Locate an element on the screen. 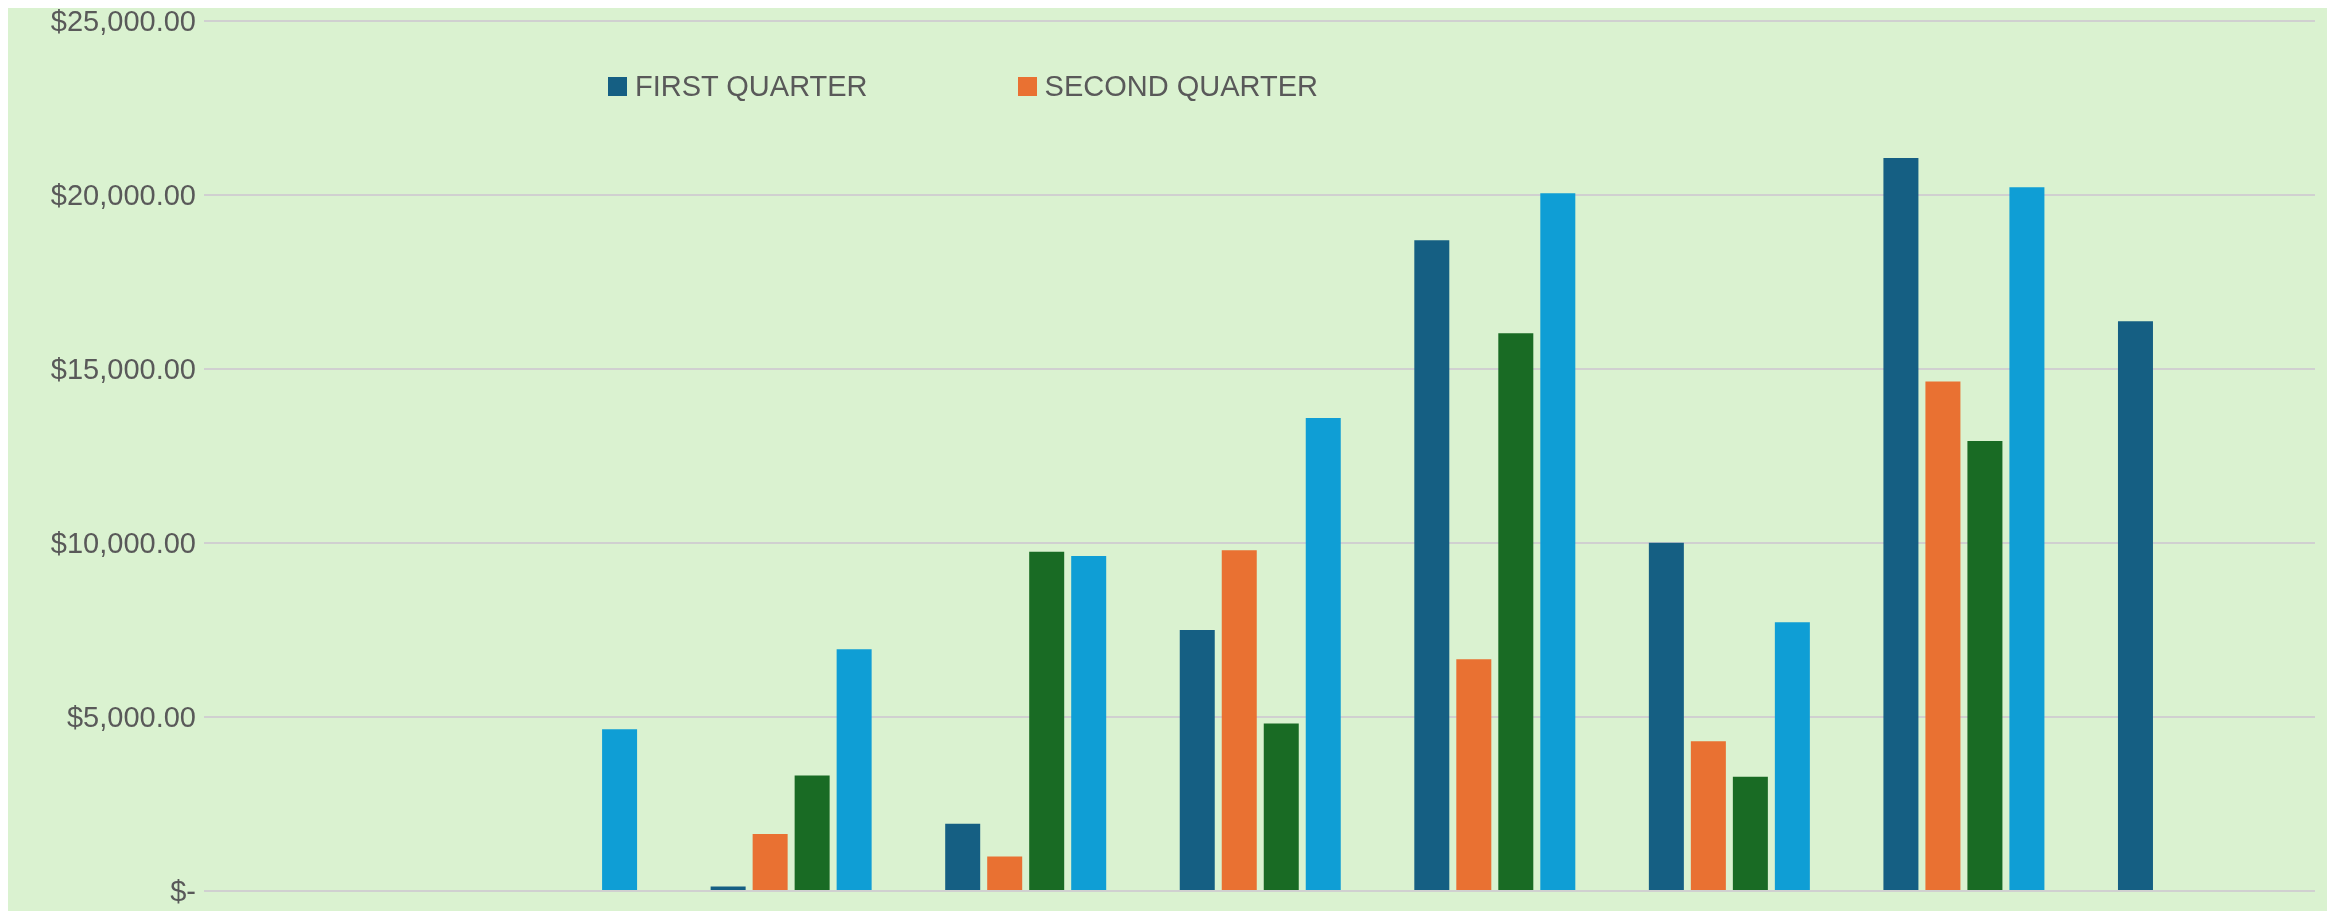 This screenshot has width=2335, height=919. y-tick-label: $20,000.00 is located at coordinates (123, 195).